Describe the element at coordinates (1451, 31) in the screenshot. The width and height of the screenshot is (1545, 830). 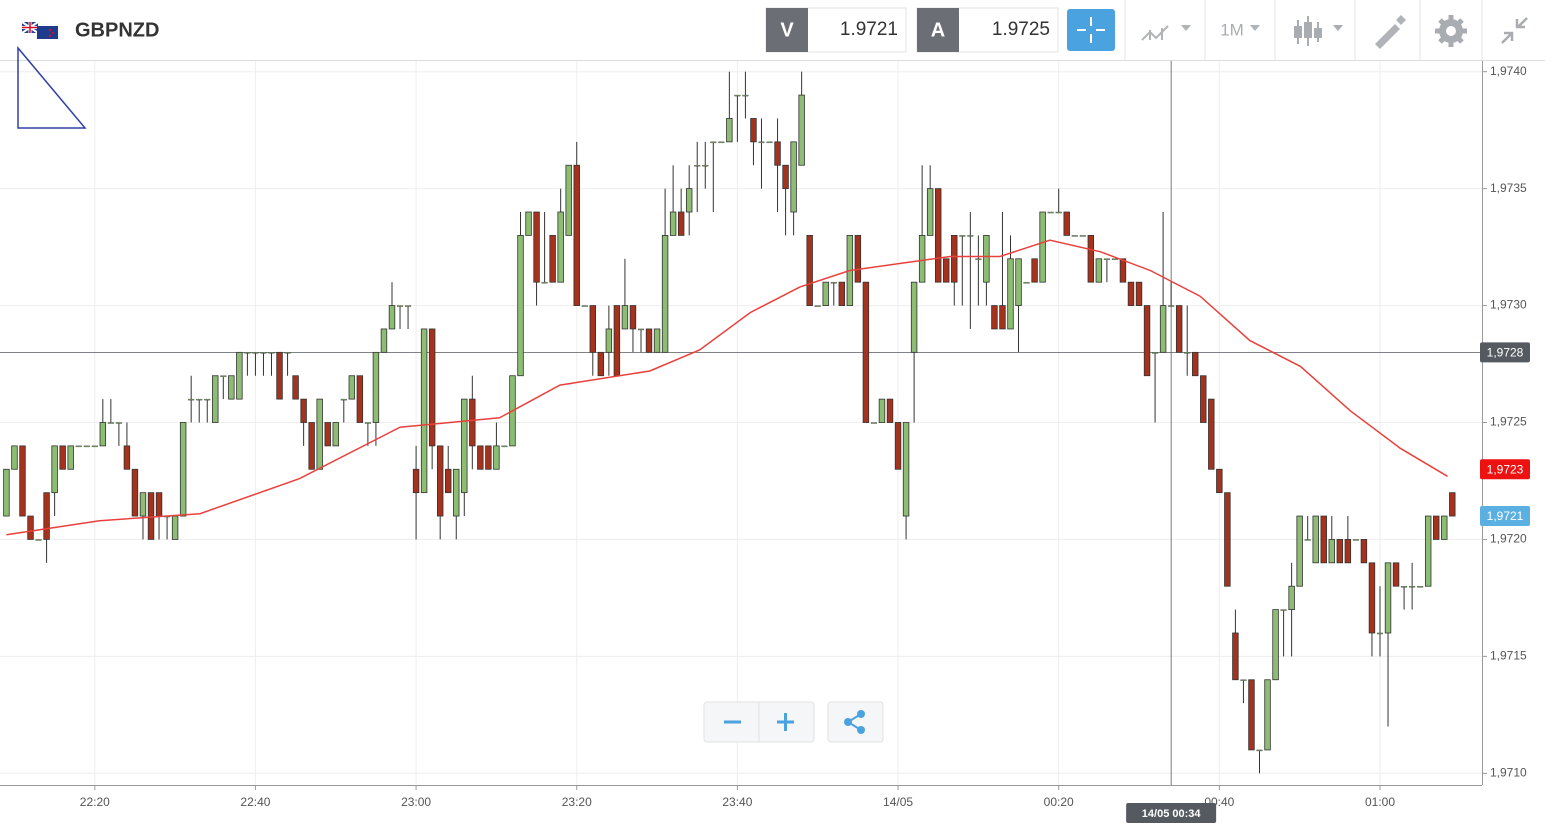
I see `settings-button` at that location.